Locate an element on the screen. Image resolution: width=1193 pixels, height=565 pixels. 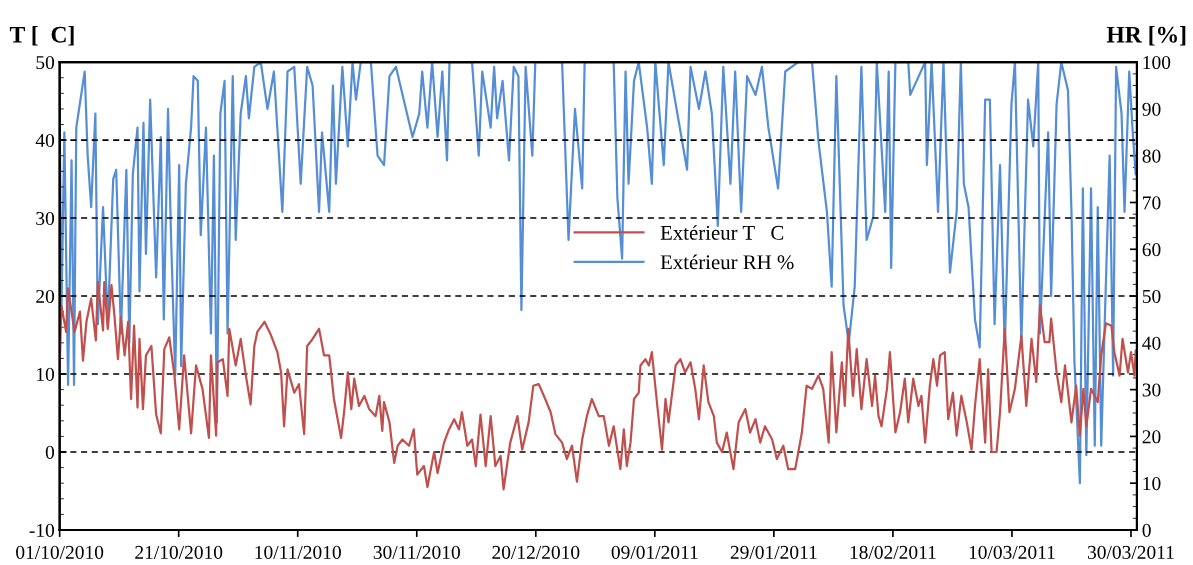
x-tick-label: 01/10/2010 is located at coordinates (60, 552).